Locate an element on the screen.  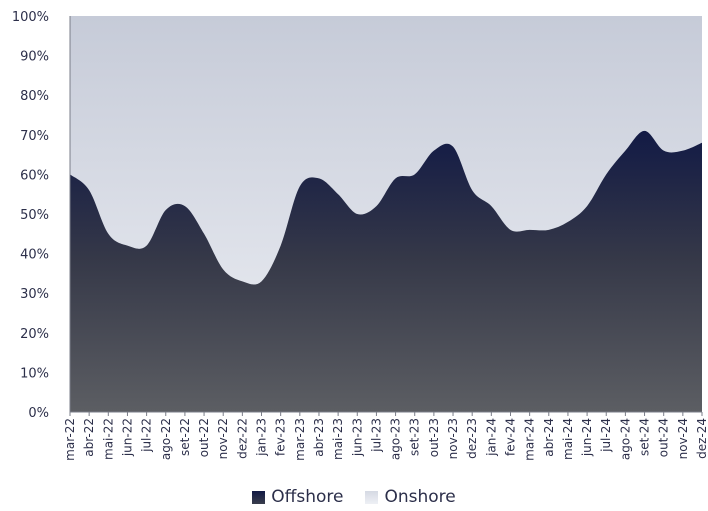
x-tick-label: set-24 is located at coordinates (645, 437).